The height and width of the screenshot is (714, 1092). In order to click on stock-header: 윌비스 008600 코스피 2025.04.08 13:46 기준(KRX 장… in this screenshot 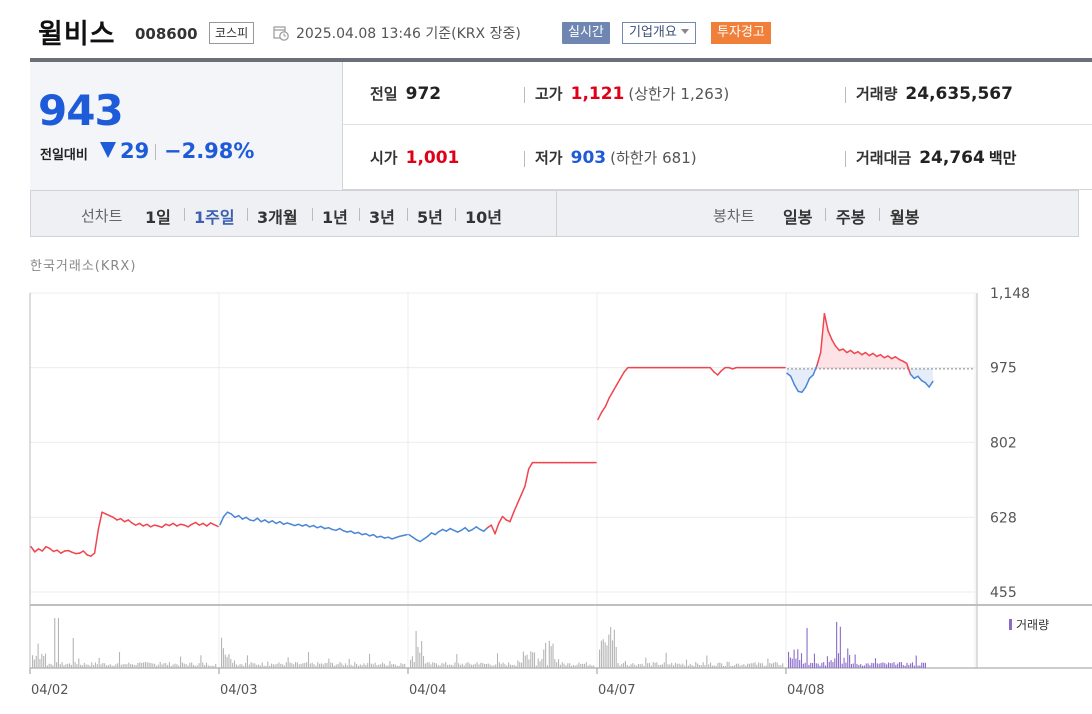, I will do `click(546, 29)`.